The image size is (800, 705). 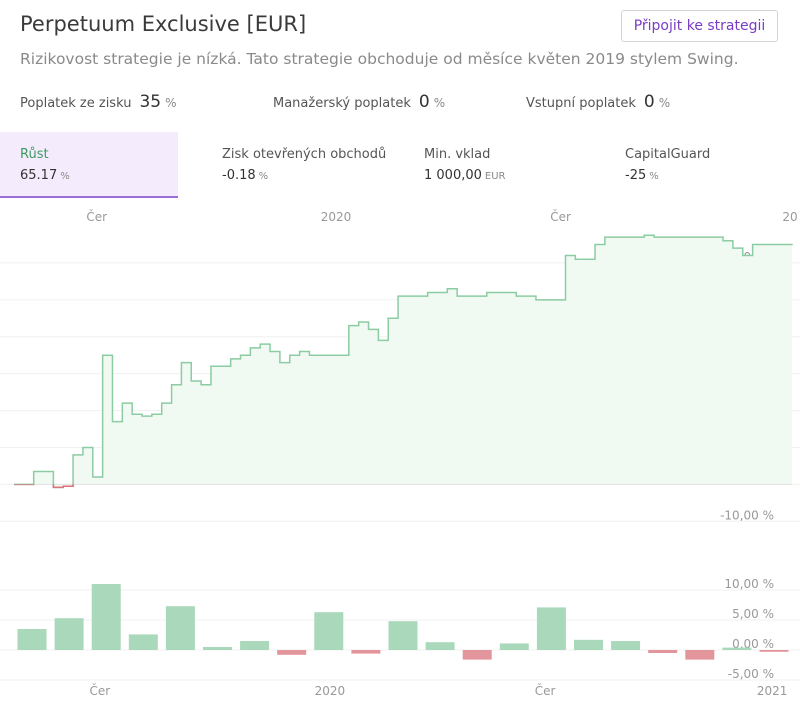 I want to click on stat-value: 1 000,00, so click(x=453, y=175).